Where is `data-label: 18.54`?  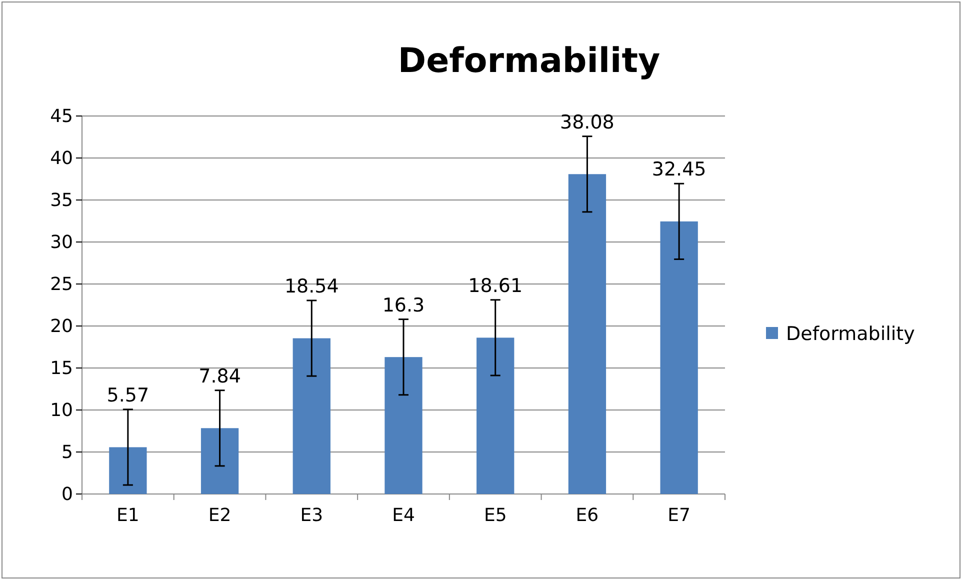
data-label: 18.54 is located at coordinates (311, 286).